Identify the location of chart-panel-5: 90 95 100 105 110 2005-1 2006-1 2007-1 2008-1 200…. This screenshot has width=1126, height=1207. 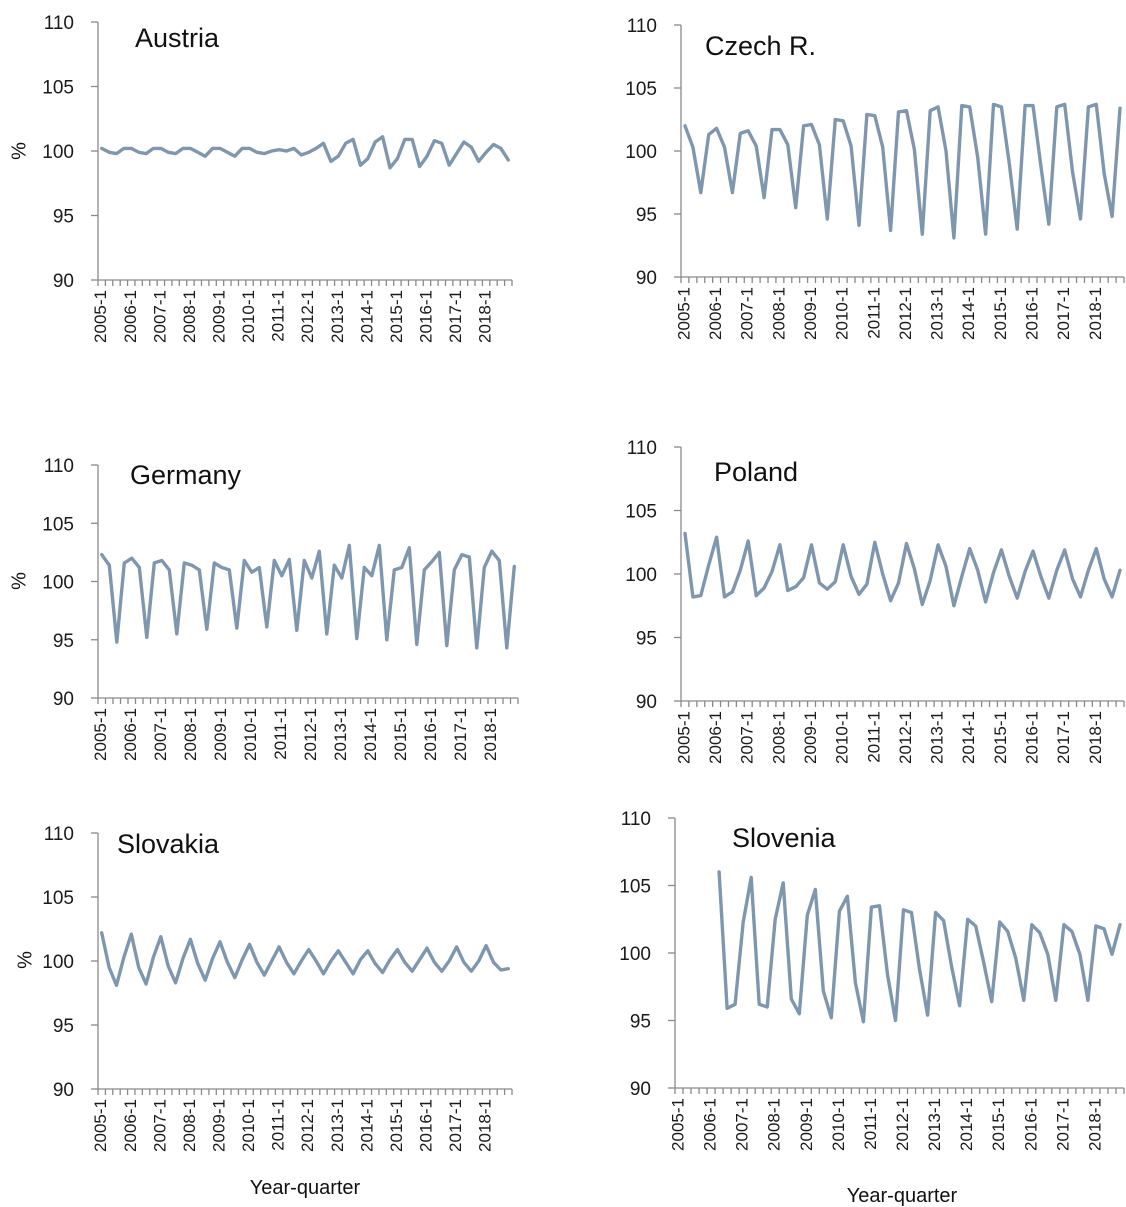
(263, 1011).